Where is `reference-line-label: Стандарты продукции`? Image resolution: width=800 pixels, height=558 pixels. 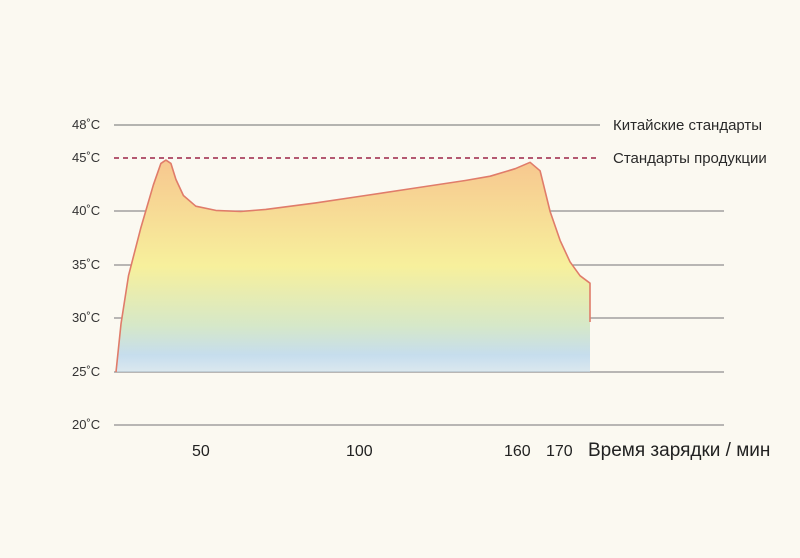 reference-line-label: Стандарты продукции is located at coordinates (690, 158).